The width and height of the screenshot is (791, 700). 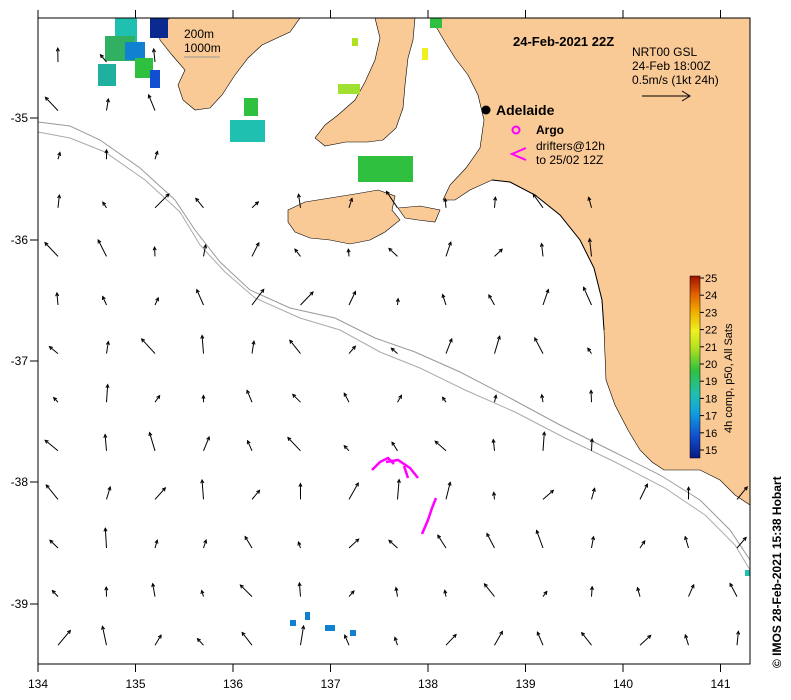 What do you see at coordinates (20, 118) in the screenshot?
I see `lat-tick-label: -35` at bounding box center [20, 118].